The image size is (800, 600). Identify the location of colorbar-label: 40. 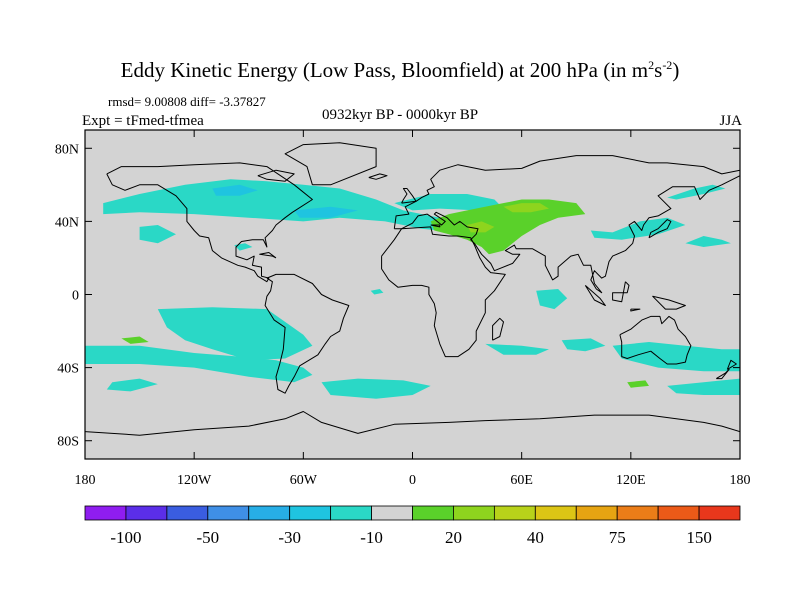
(535, 537).